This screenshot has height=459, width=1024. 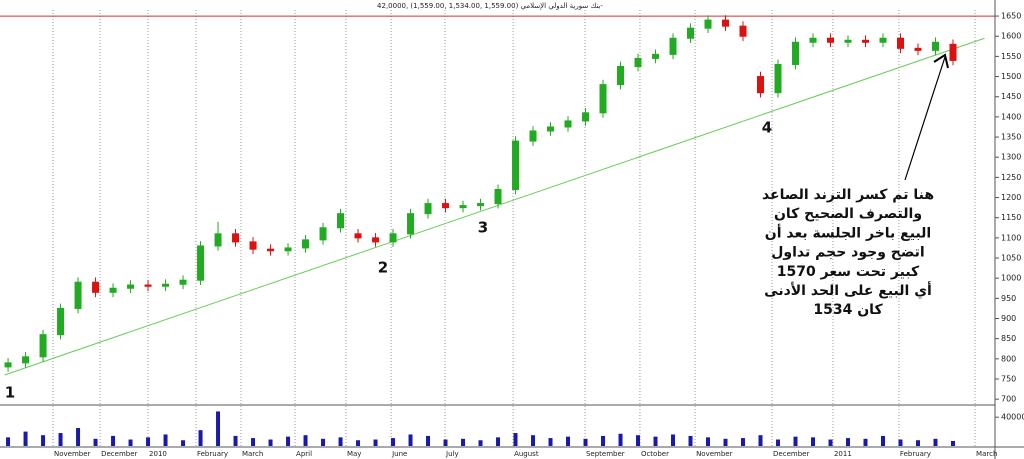 What do you see at coordinates (843, 454) in the screenshot?
I see `x-tick-label: 2011` at bounding box center [843, 454].